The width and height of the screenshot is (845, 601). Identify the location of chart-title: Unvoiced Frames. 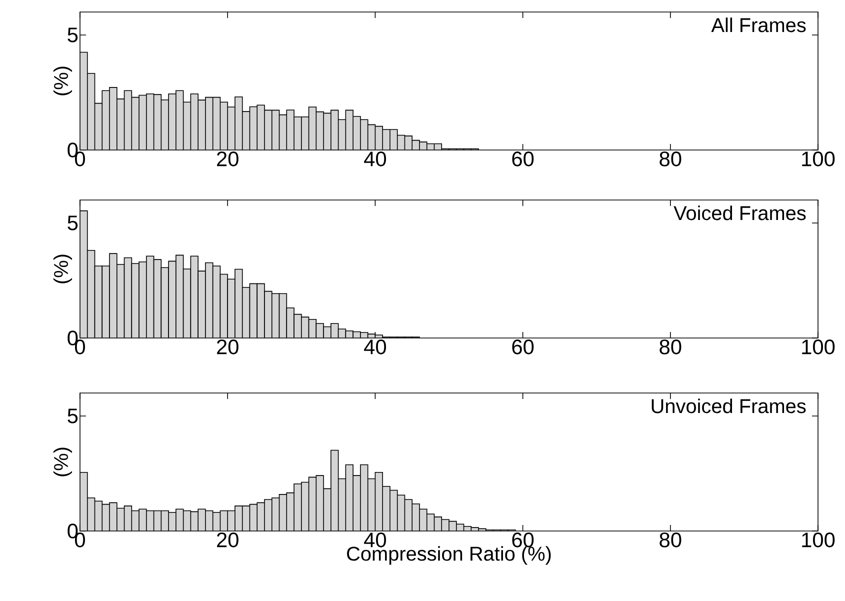
(729, 406).